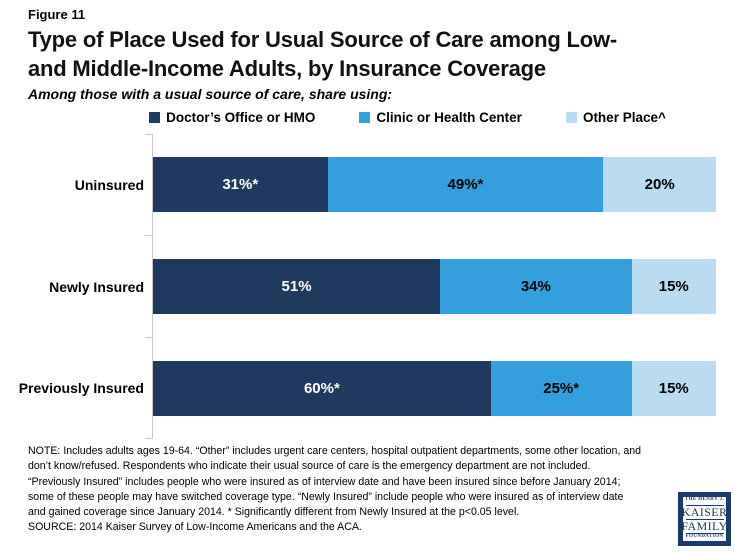  What do you see at coordinates (57, 14) in the screenshot?
I see `figure-label: Figure 11` at bounding box center [57, 14].